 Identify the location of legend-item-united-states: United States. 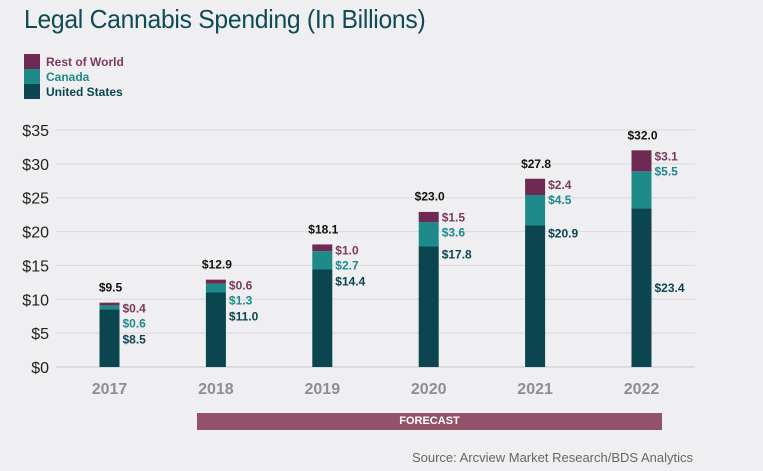
(74, 91).